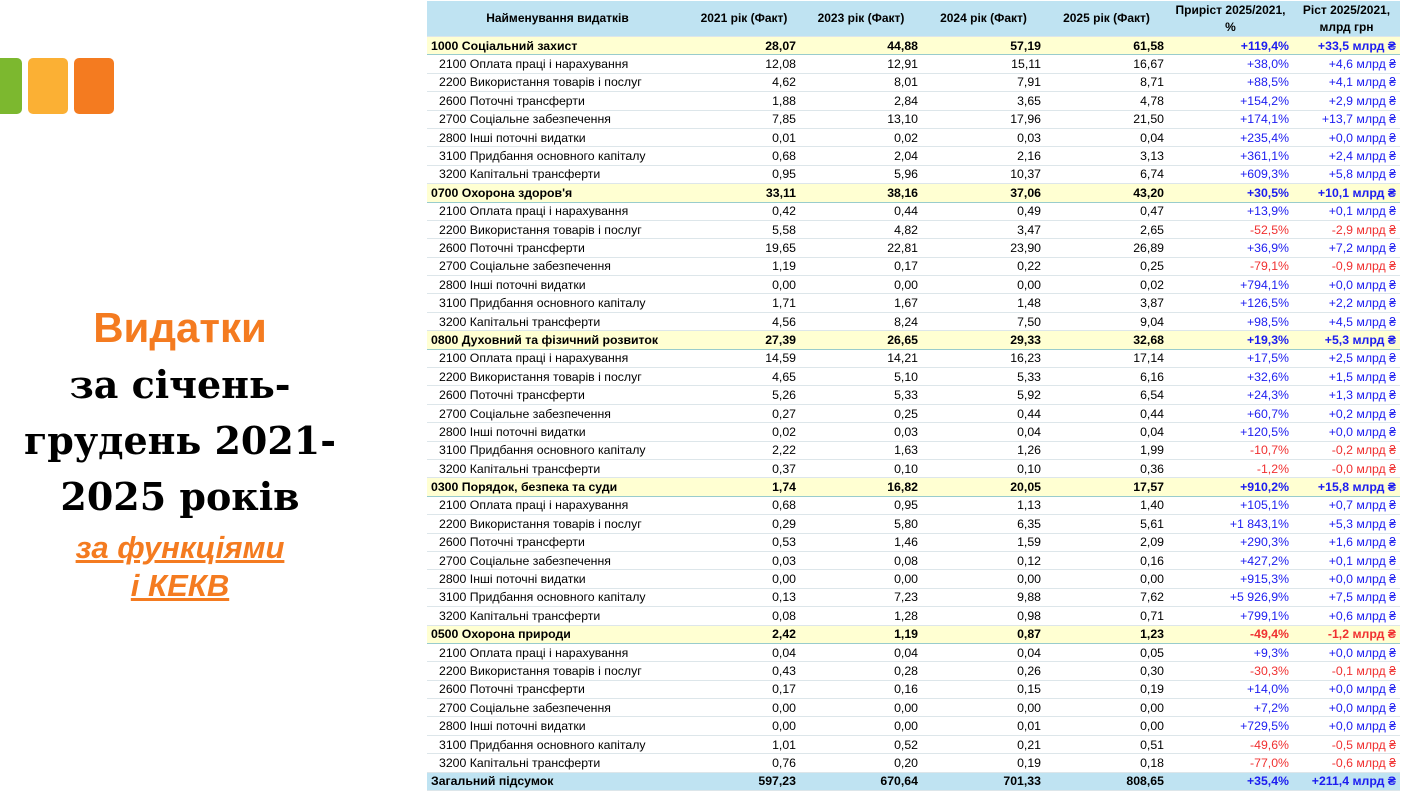 This screenshot has height=793, width=1410. What do you see at coordinates (1346, 83) in the screenshot?
I see `value-cell: +4,1 млрд ₴` at bounding box center [1346, 83].